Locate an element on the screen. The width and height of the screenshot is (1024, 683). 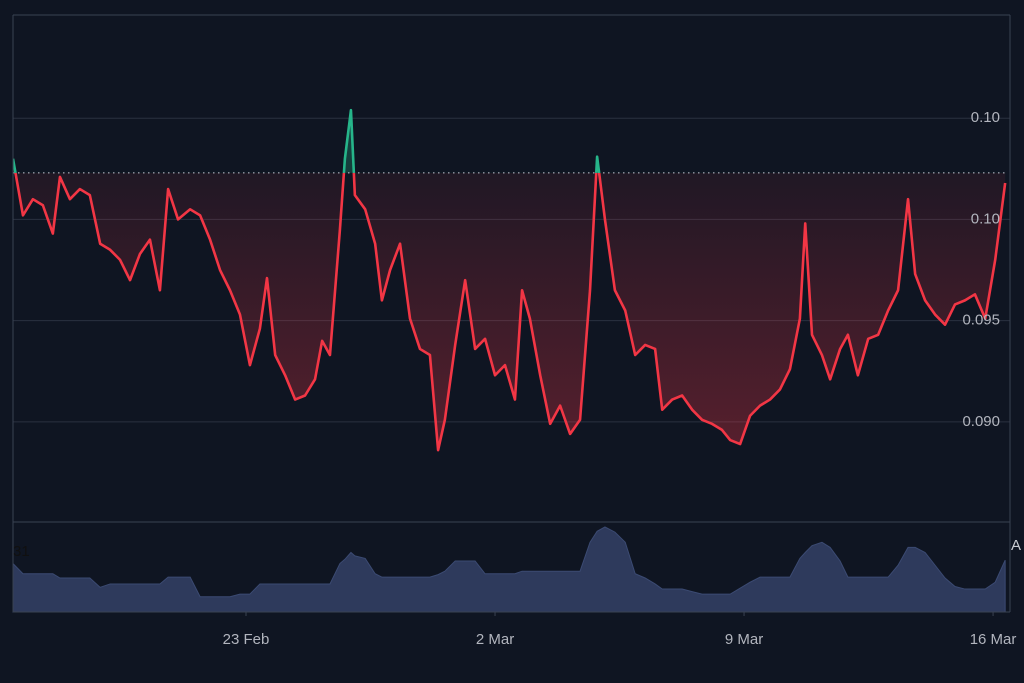
x-tick-label: 16 Mar is located at coordinates (993, 639).